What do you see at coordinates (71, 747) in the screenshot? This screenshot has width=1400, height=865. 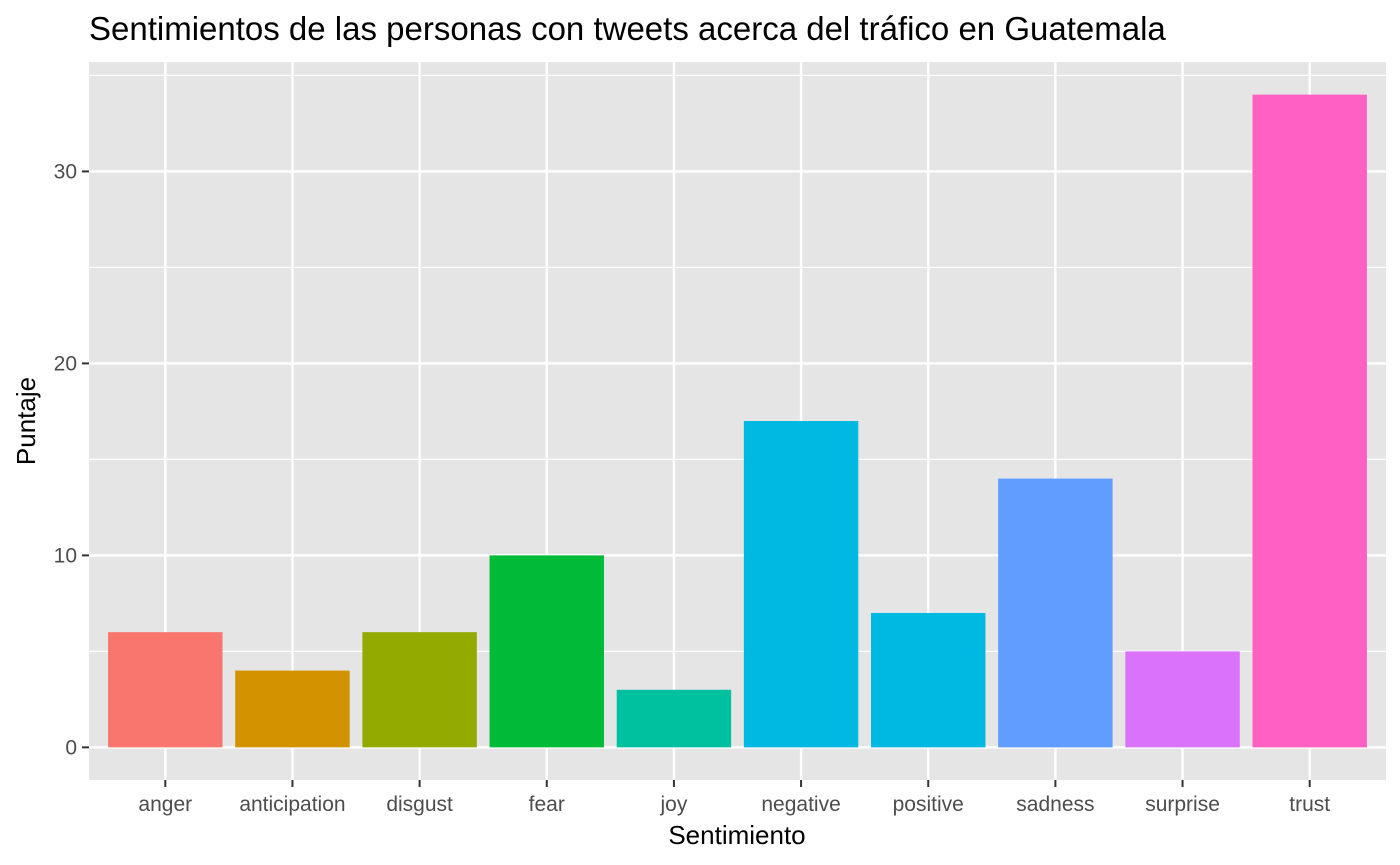 I see `y-tick-label: 0` at bounding box center [71, 747].